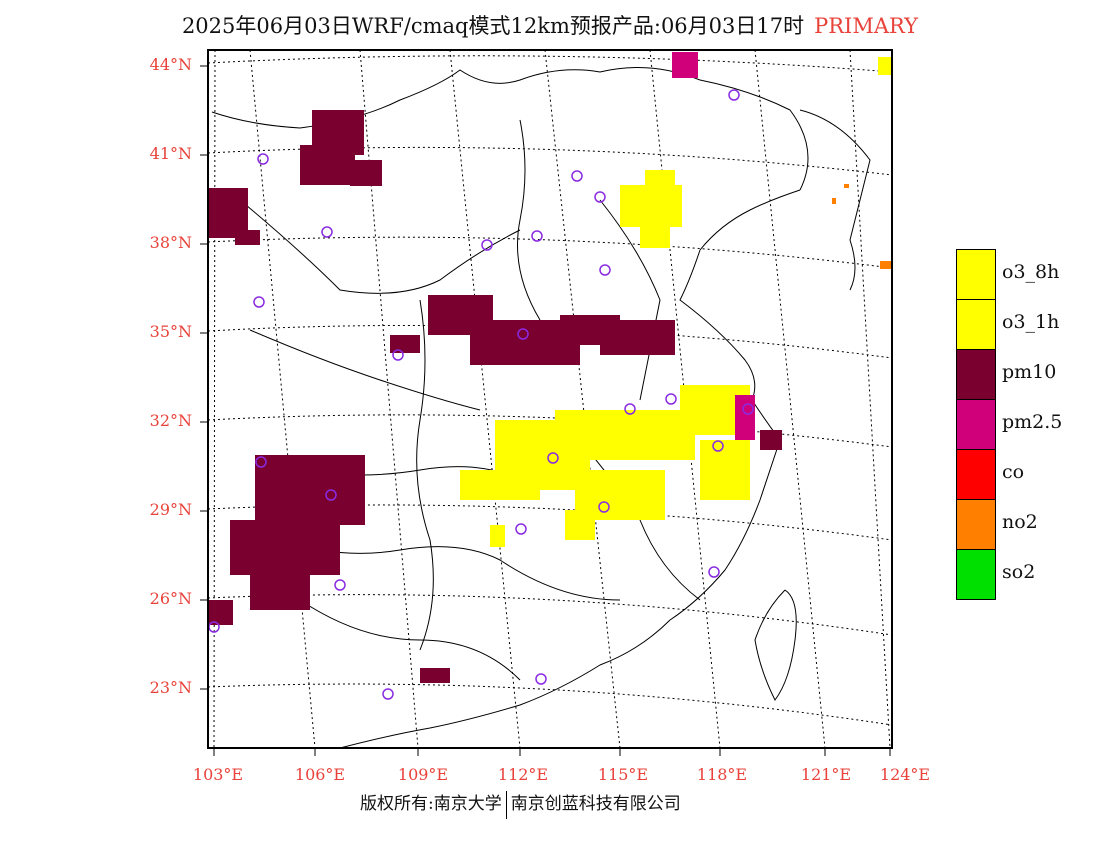  What do you see at coordinates (905, 774) in the screenshot?
I see `lon-label-124: 124°E` at bounding box center [905, 774].